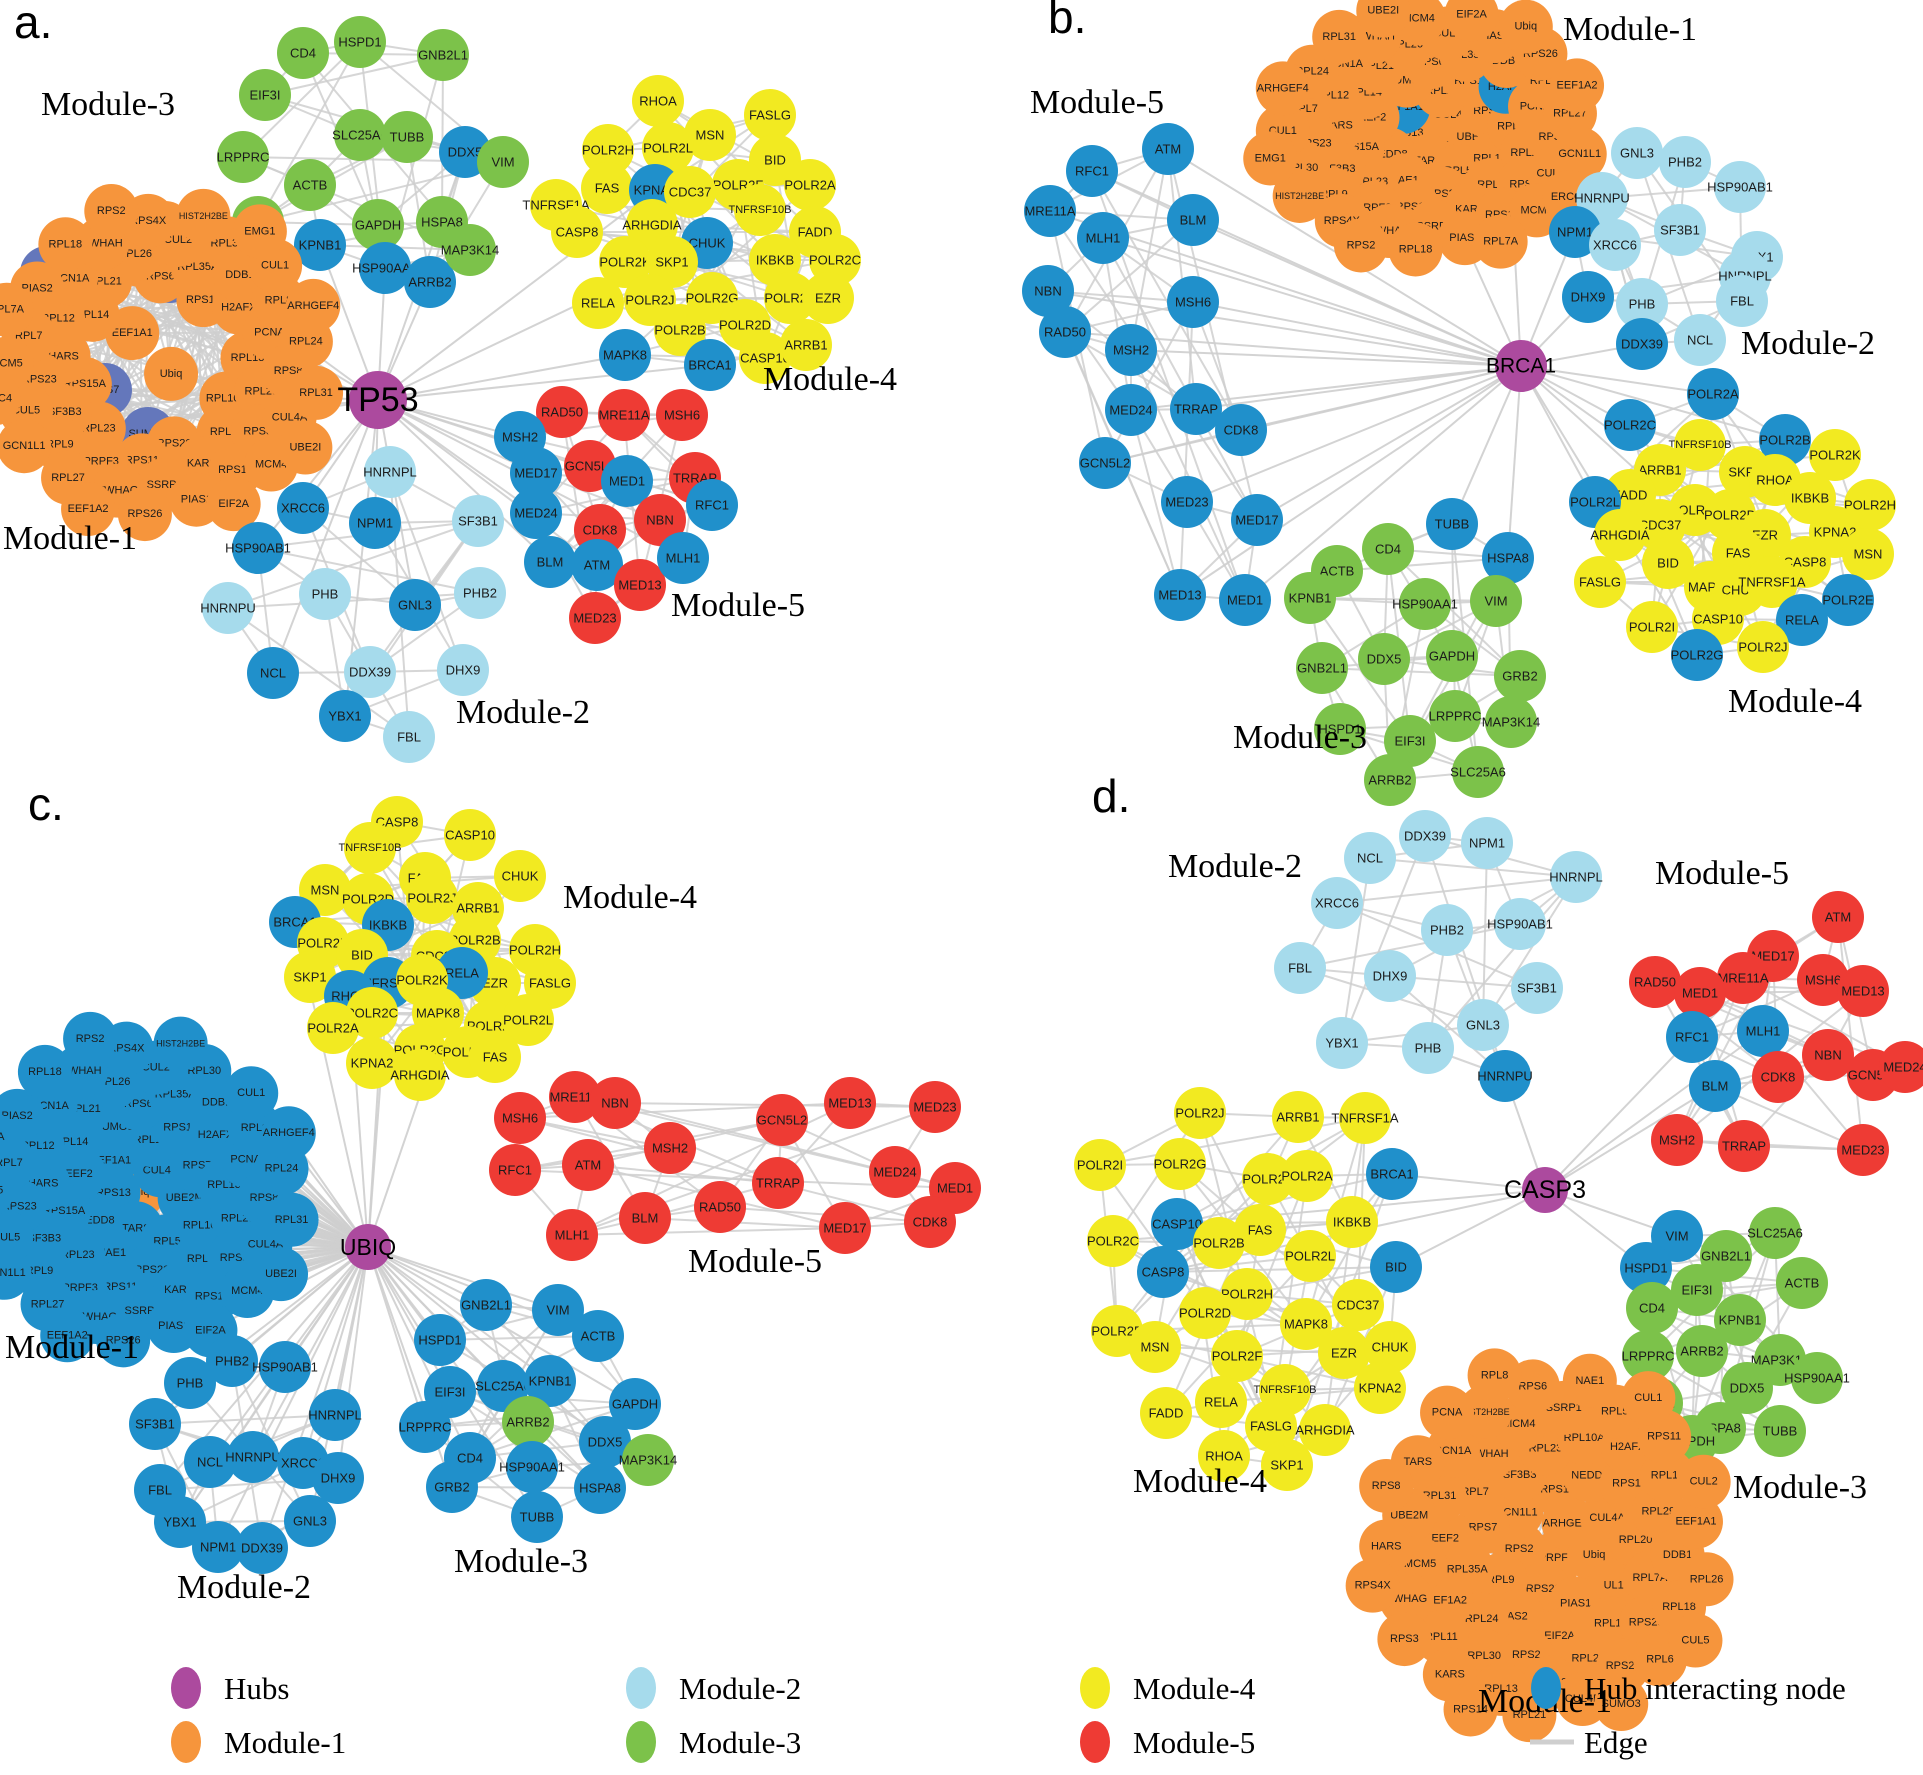  Describe the element at coordinates (588, 1165) in the screenshot. I see `gene-label: ATM` at that location.